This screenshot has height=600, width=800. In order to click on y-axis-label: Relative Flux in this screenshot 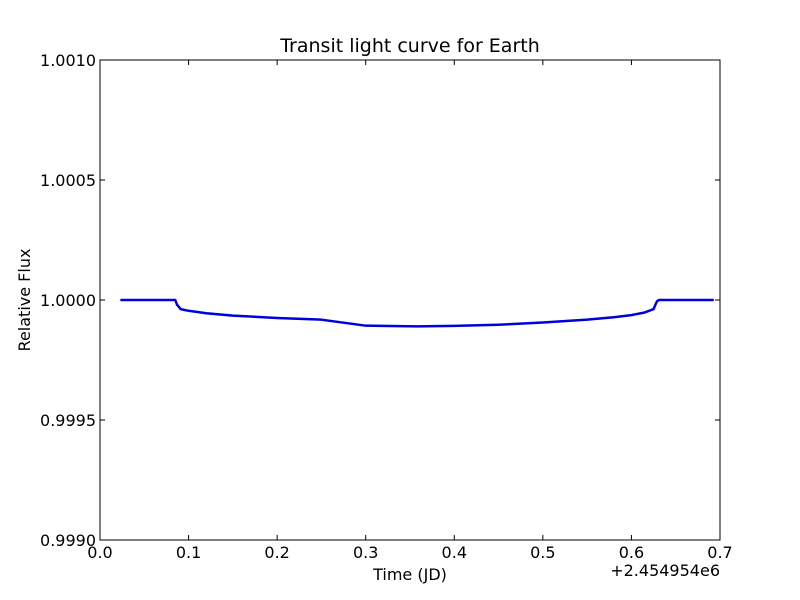, I will do `click(24, 300)`.